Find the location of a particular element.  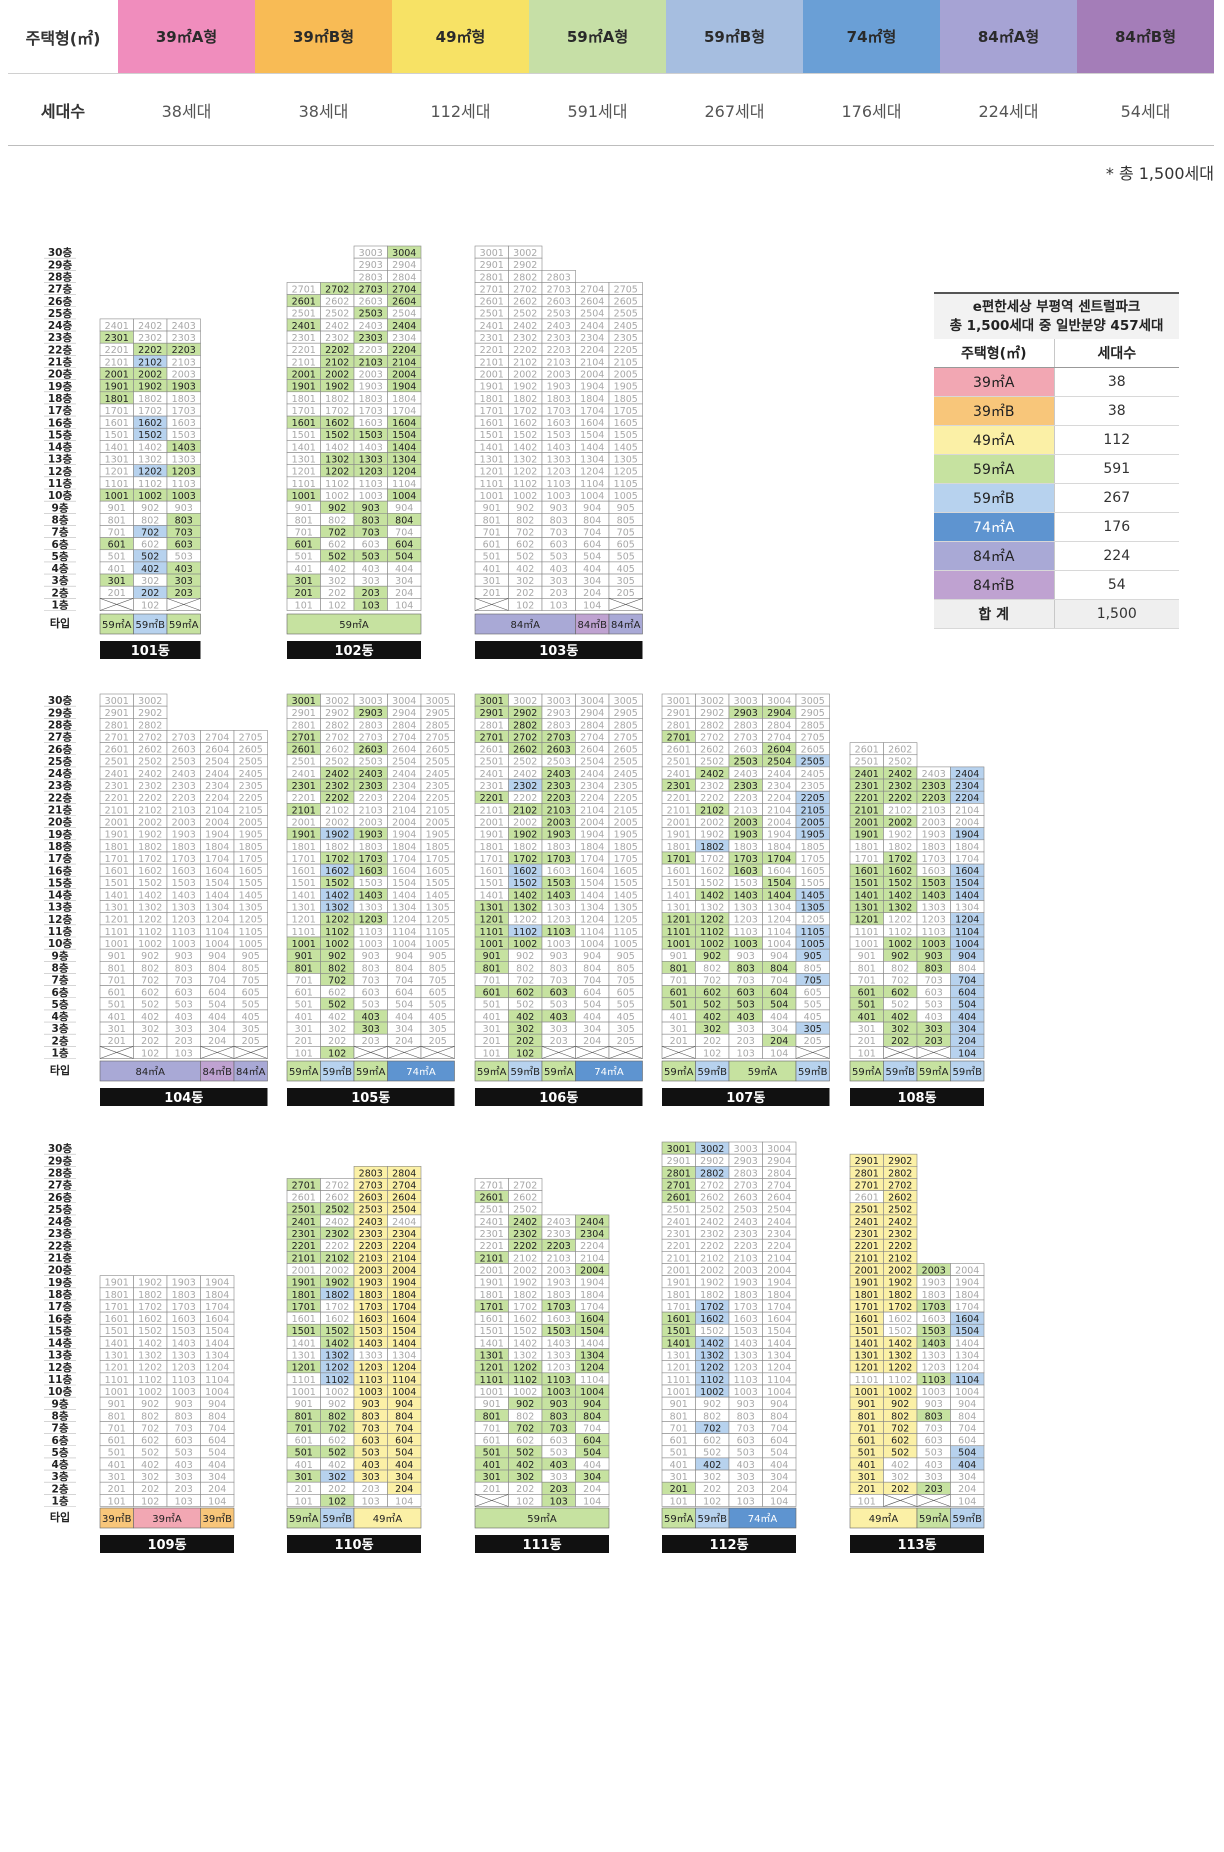

unit-number: 2304 is located at coordinates (779, 1234).